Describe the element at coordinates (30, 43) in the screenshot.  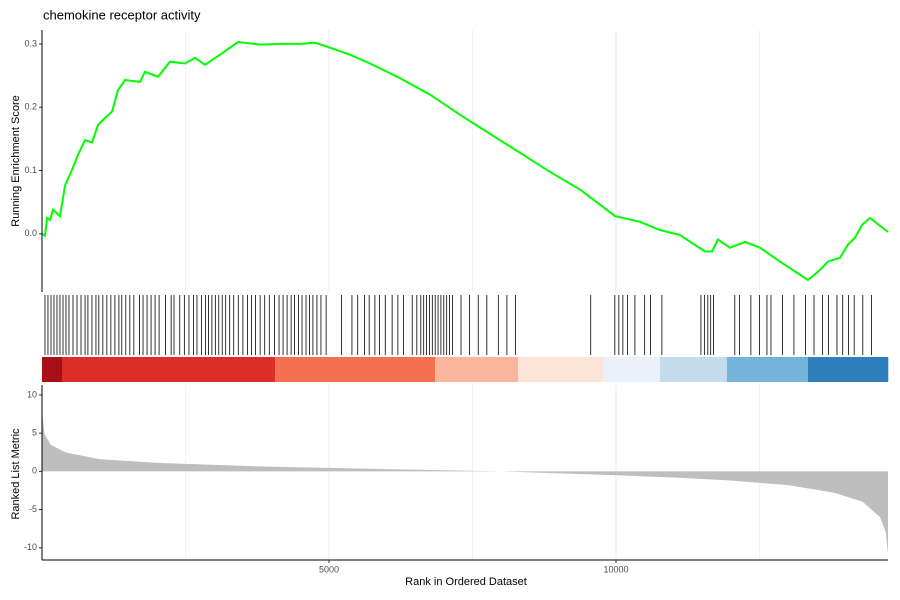
I see `y-tick-label: 0.3` at that location.